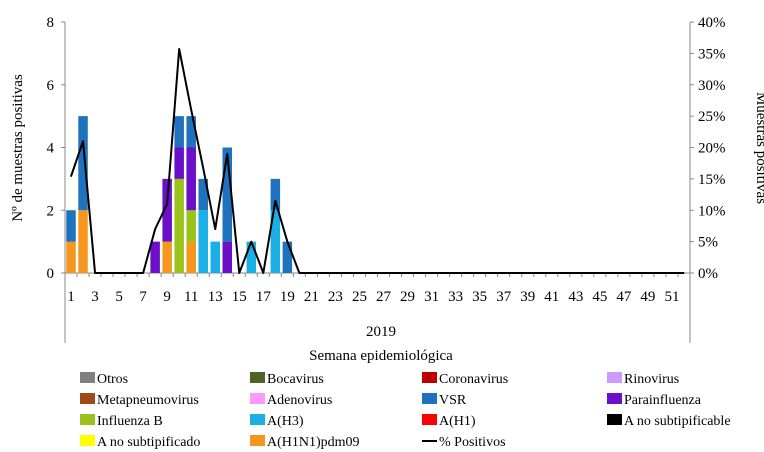 This screenshot has height=452, width=764. What do you see at coordinates (18, 148) in the screenshot?
I see `y-axis-label: Nº de muestras positivas` at bounding box center [18, 148].